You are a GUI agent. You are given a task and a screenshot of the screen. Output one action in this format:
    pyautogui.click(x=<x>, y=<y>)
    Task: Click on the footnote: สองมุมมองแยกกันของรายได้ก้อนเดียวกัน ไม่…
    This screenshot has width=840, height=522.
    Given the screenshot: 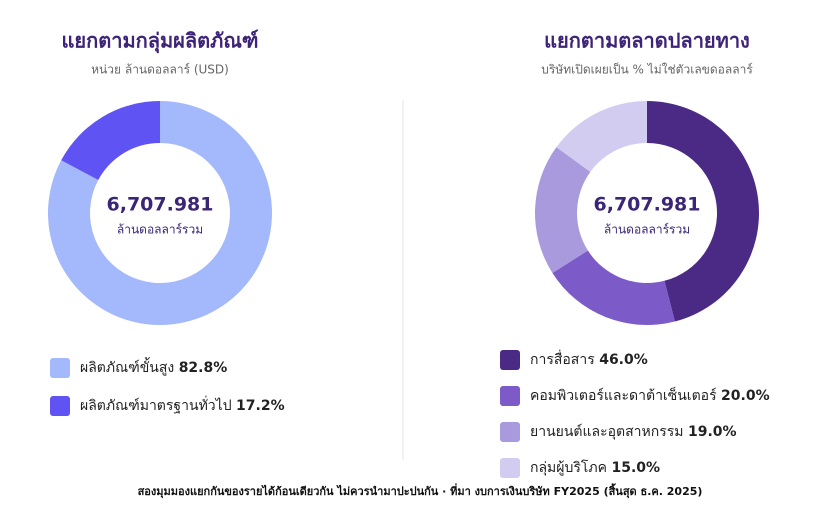 What is the action you would take?
    pyautogui.click(x=420, y=491)
    